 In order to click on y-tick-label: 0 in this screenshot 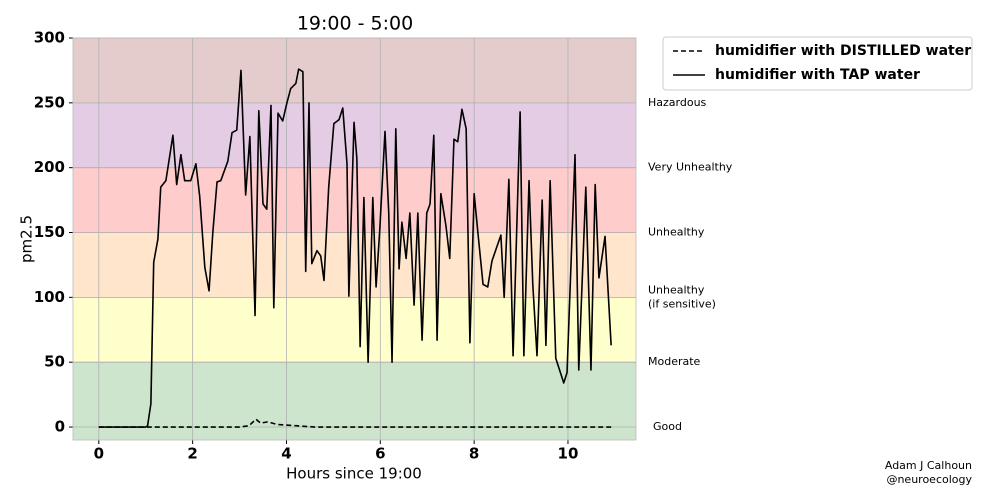, I will do `click(60, 427)`.